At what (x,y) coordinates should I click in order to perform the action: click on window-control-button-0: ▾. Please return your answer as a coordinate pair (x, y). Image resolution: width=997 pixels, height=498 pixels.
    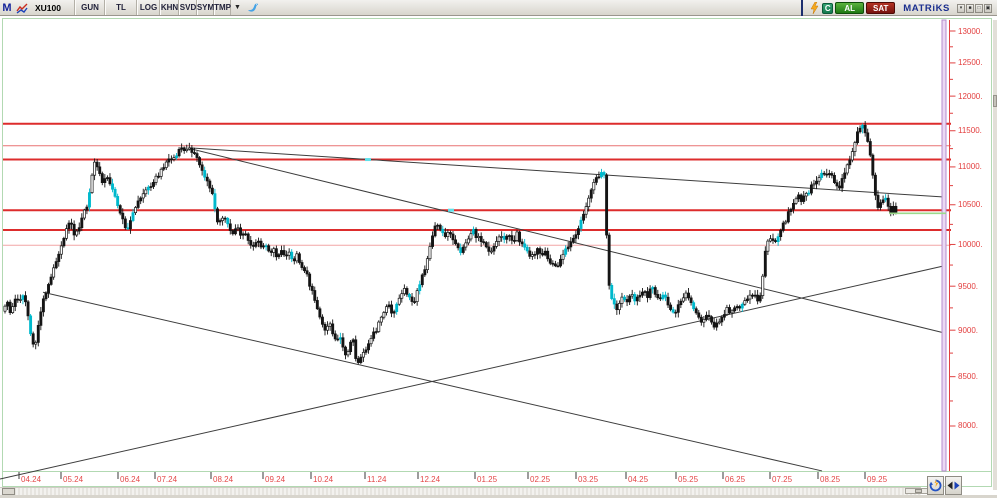
    Looking at the image, I should click on (961, 8).